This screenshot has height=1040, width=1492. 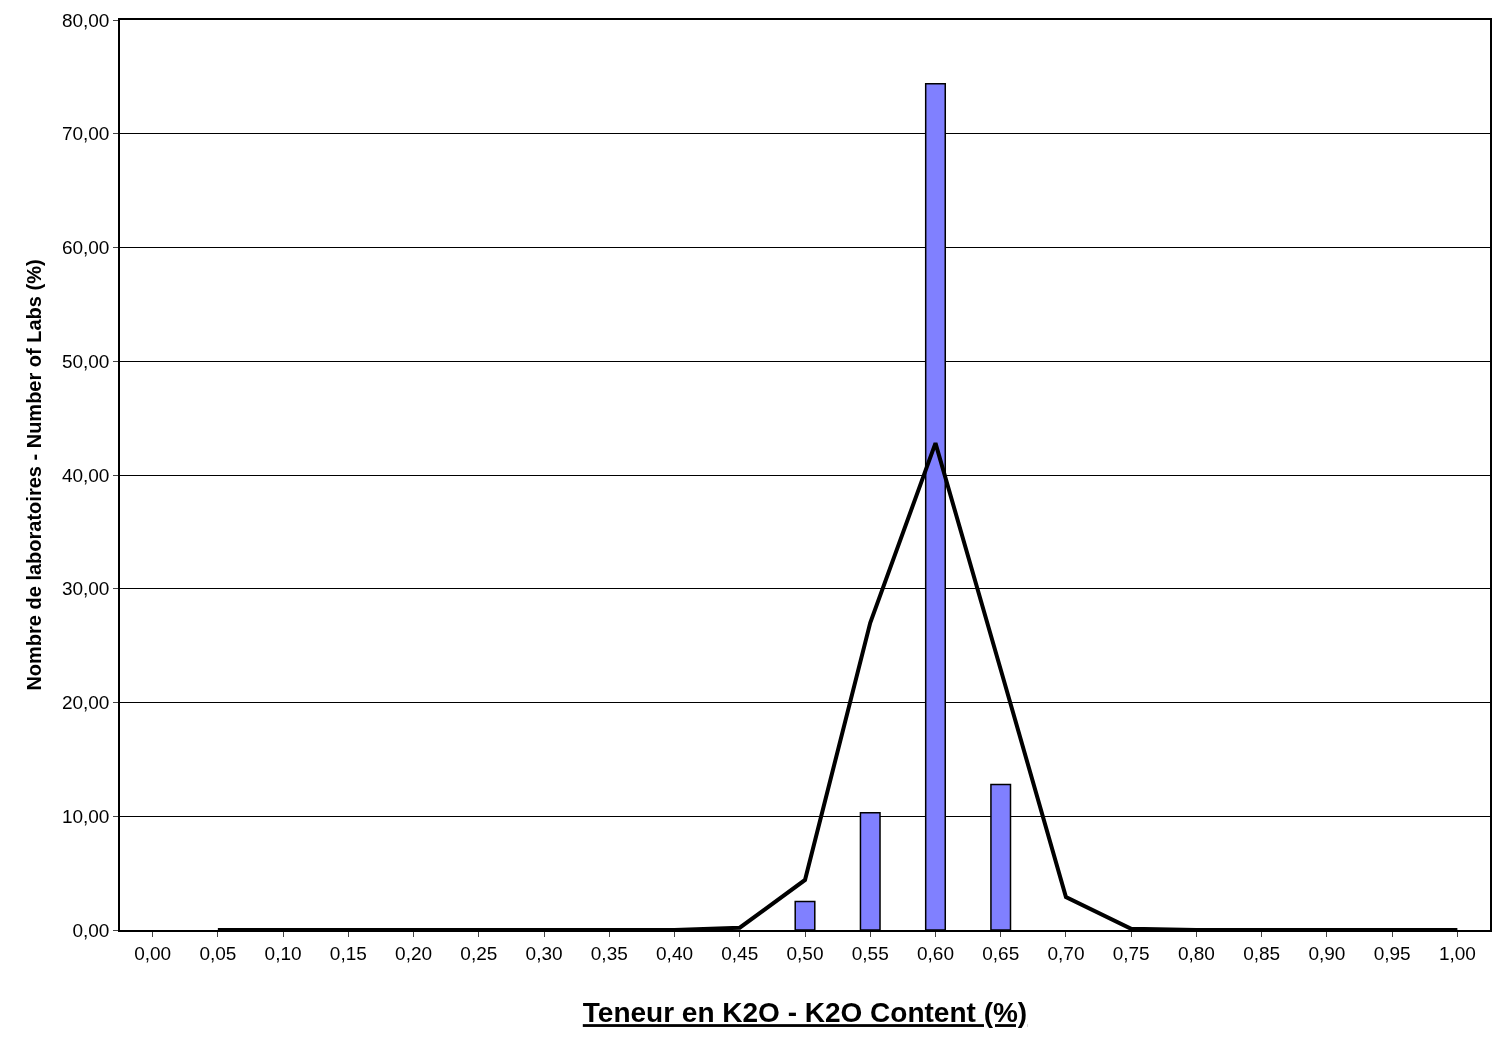 I want to click on x-tick-label: 1,00, so click(x=1457, y=953).